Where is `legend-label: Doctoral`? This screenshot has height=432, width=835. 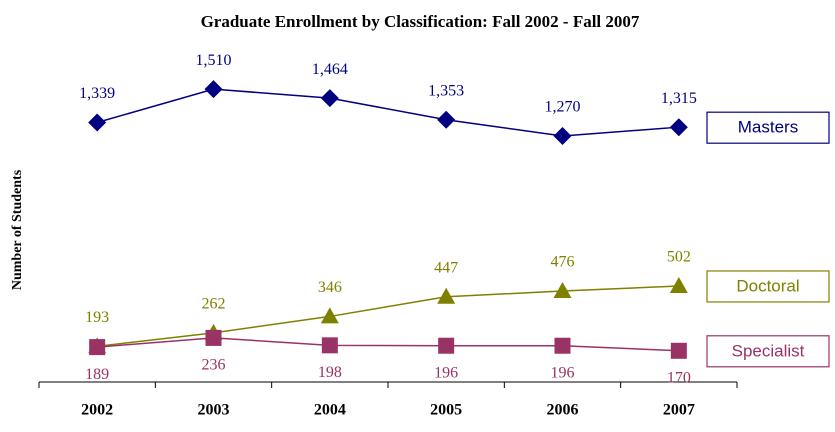 legend-label: Doctoral is located at coordinates (767, 285).